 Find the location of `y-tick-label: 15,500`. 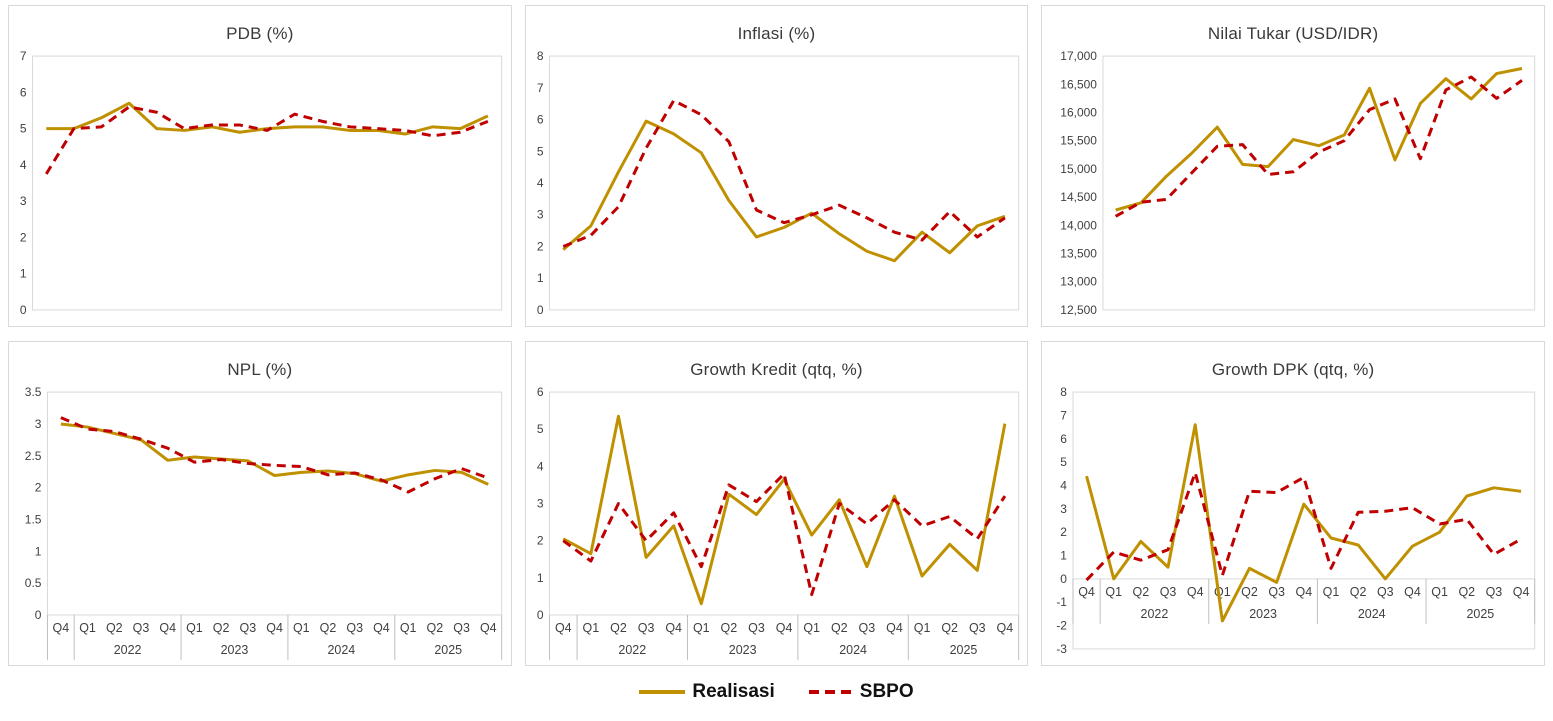

y-tick-label: 15,500 is located at coordinates (1079, 141).